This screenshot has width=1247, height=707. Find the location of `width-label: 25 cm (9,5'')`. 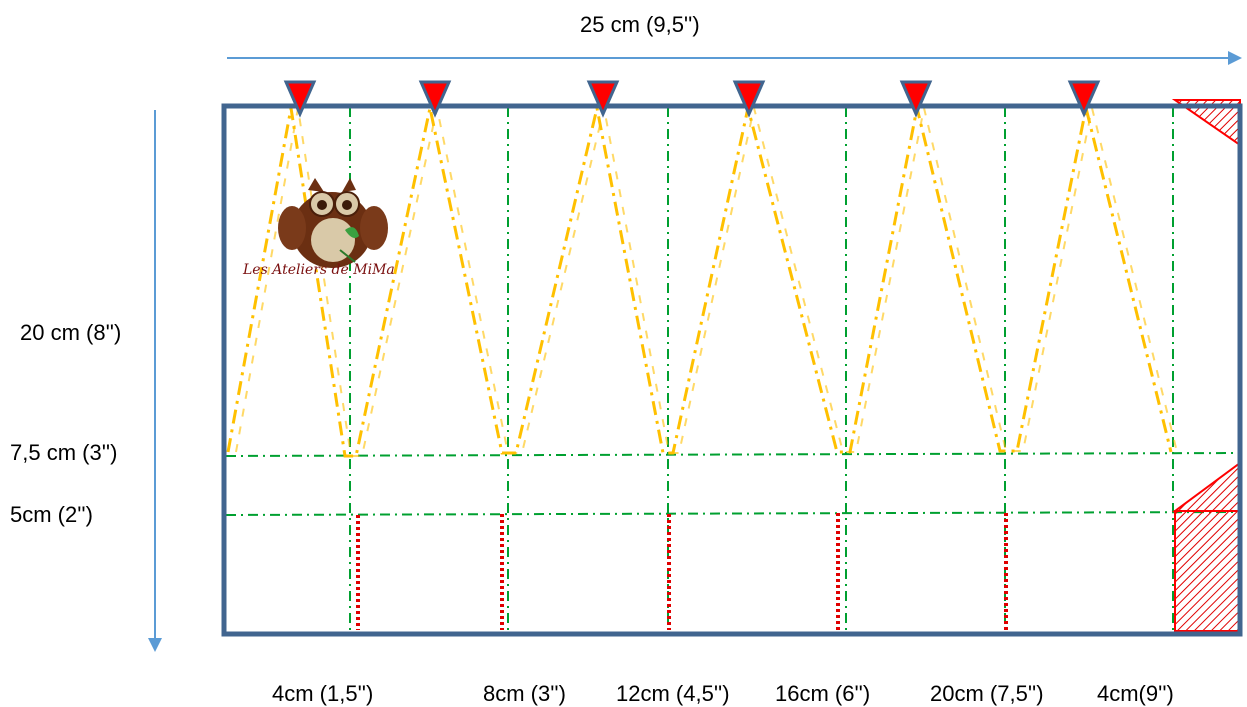

width-label: 25 cm (9,5'') is located at coordinates (640, 24).